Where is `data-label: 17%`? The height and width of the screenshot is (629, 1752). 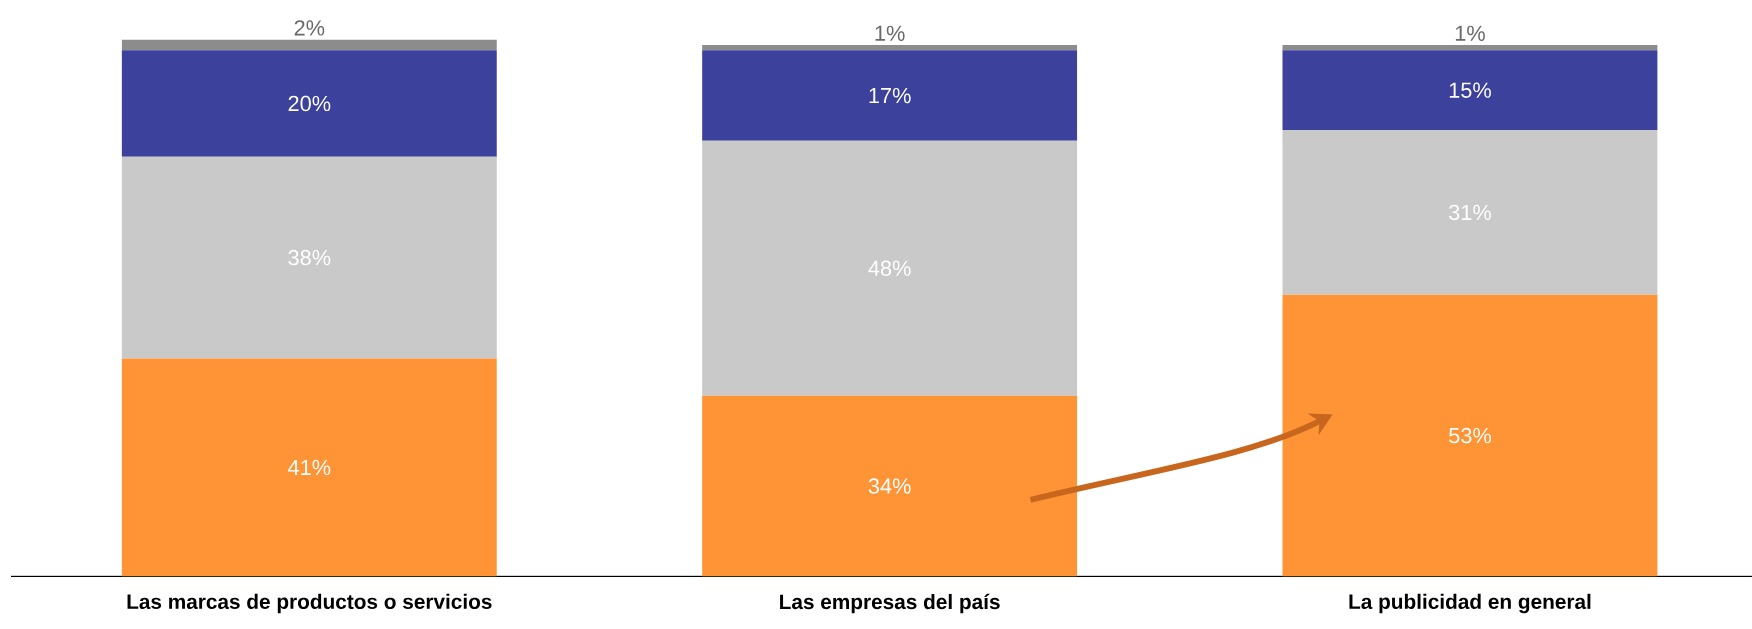 data-label: 17% is located at coordinates (890, 95).